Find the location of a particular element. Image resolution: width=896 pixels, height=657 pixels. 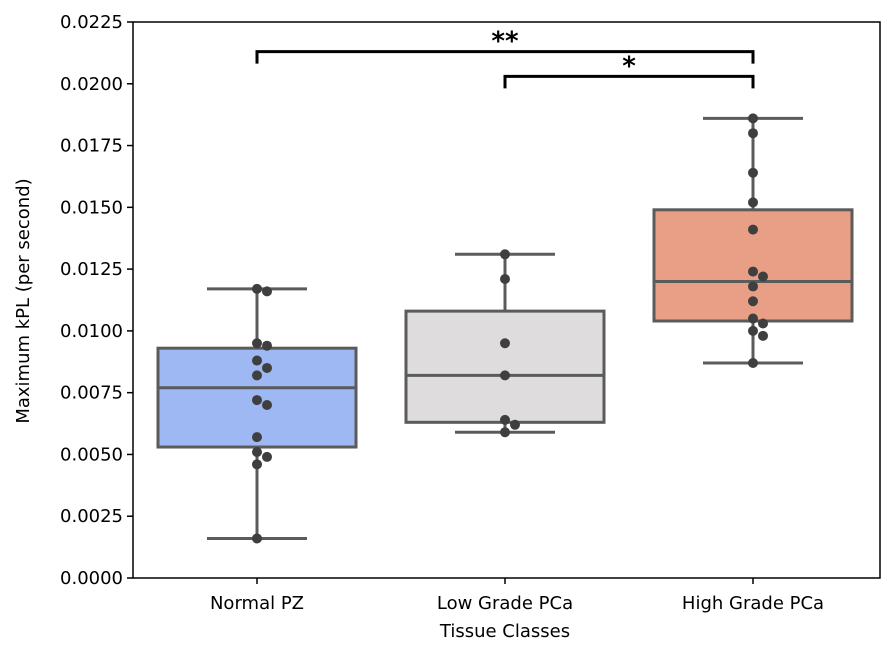

y-tick-label: 0.0175 is located at coordinates (91, 146).